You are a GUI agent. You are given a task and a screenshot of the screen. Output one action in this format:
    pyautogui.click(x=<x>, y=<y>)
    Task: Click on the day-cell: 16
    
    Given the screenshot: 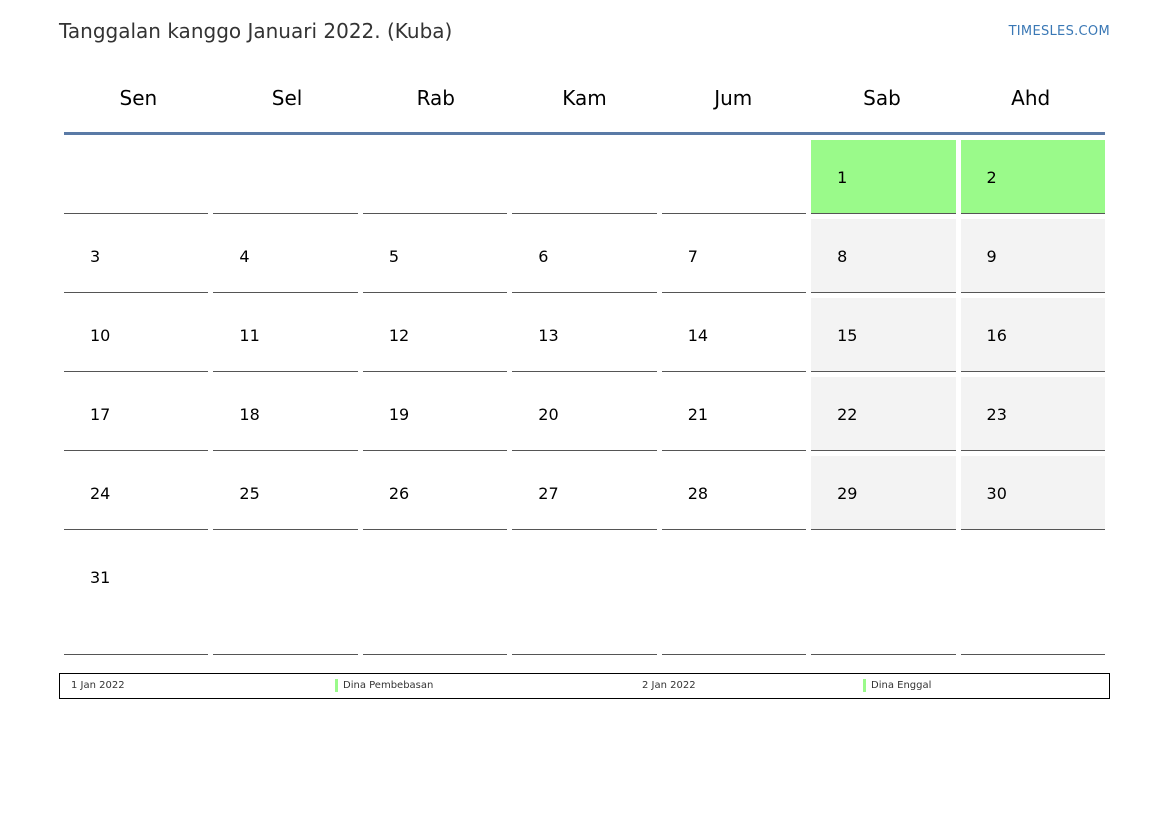 What is the action you would take?
    pyautogui.click(x=1032, y=335)
    